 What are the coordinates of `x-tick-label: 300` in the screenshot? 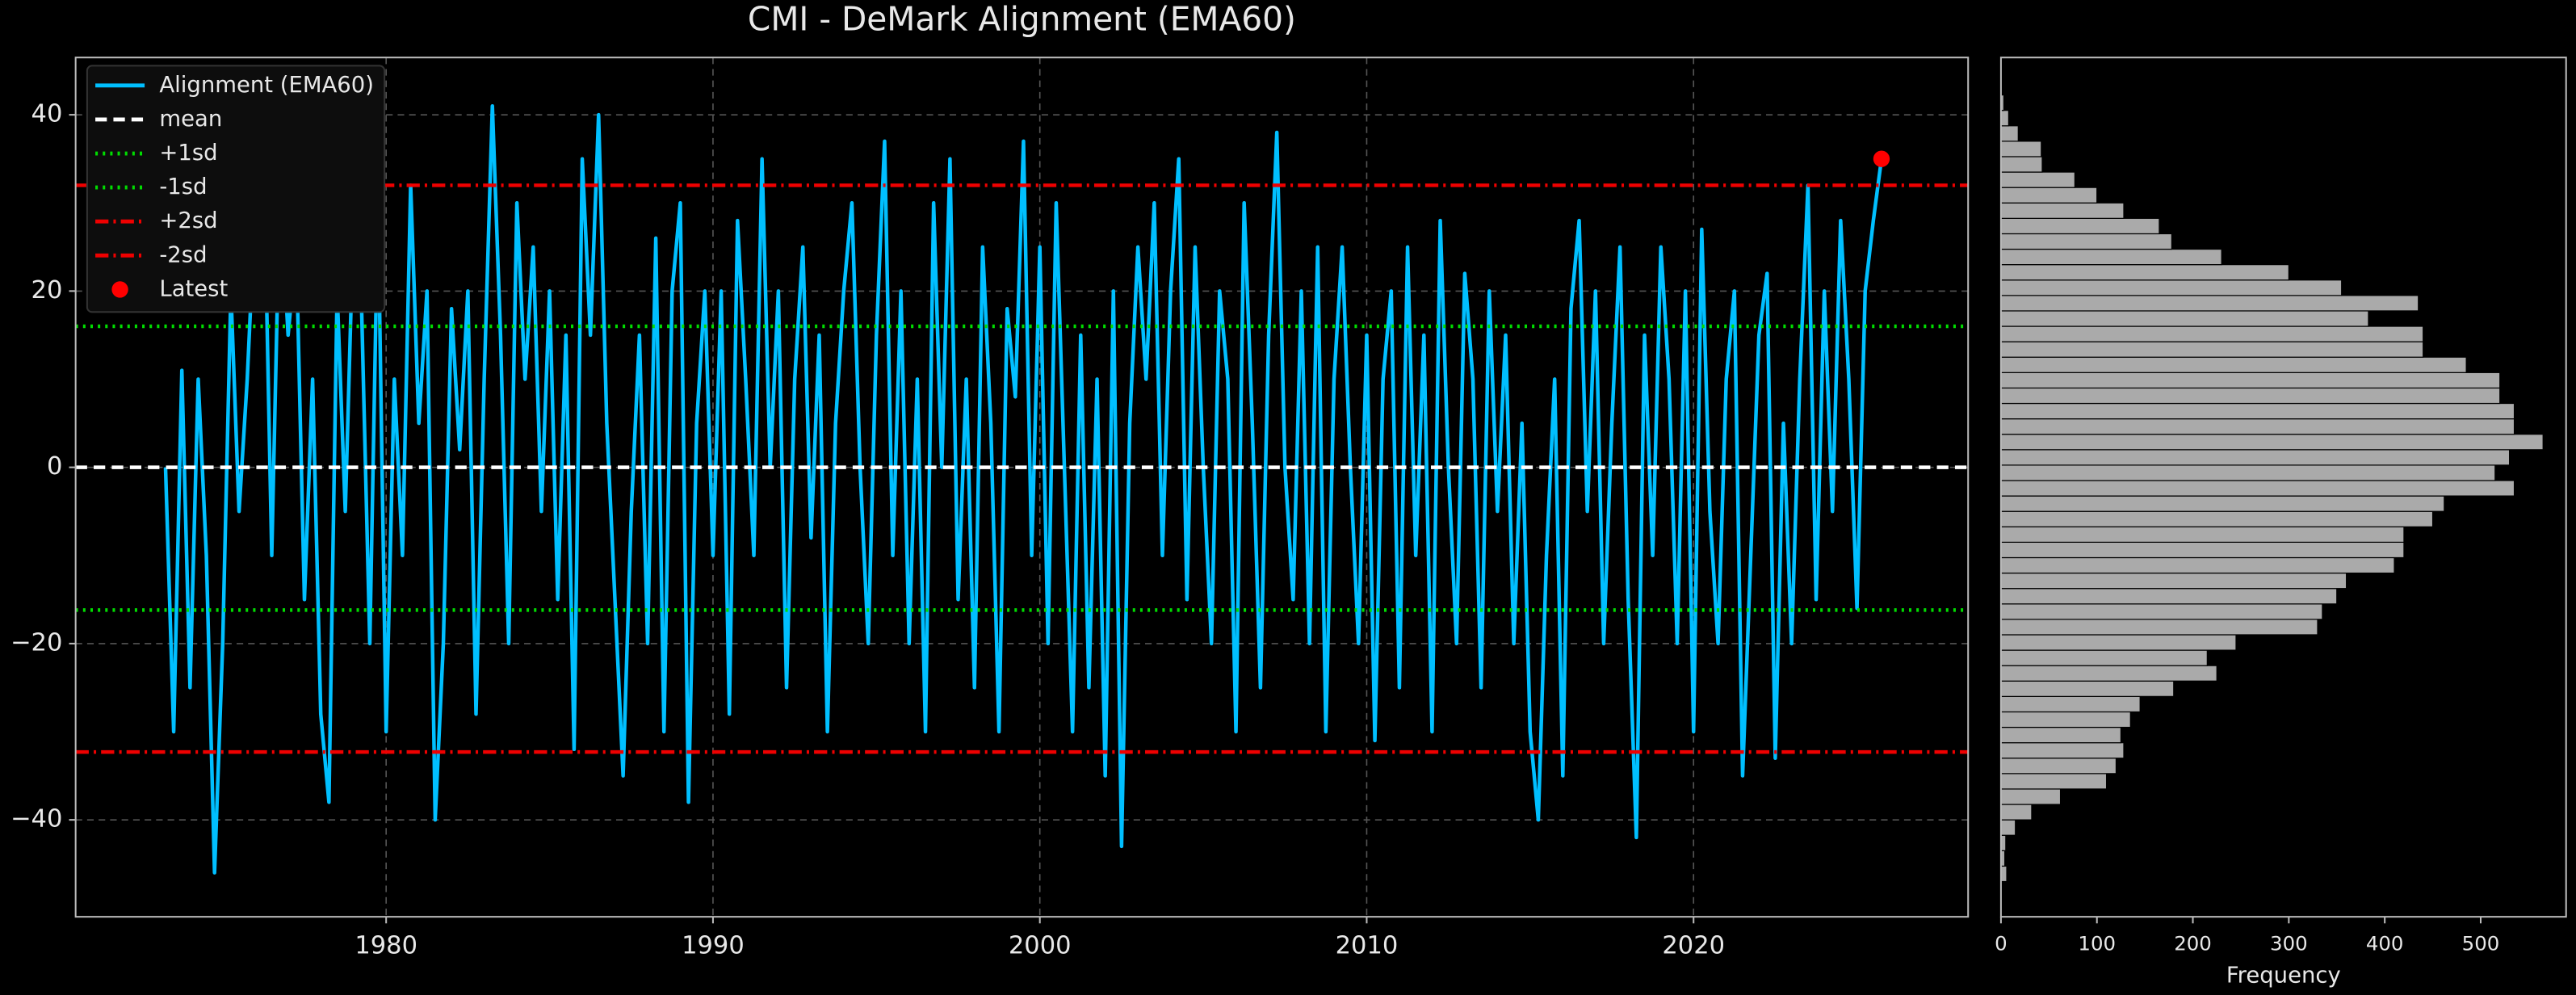 It's located at (2289, 943).